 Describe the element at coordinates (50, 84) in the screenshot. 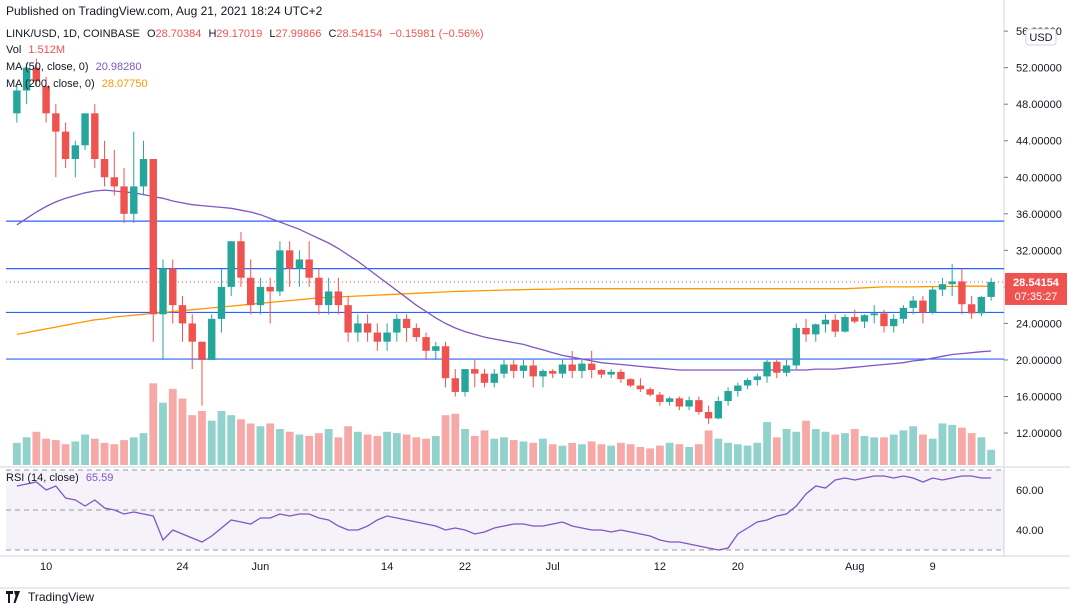

I see `legend-ma200-label: MA (200, close, 0)` at that location.